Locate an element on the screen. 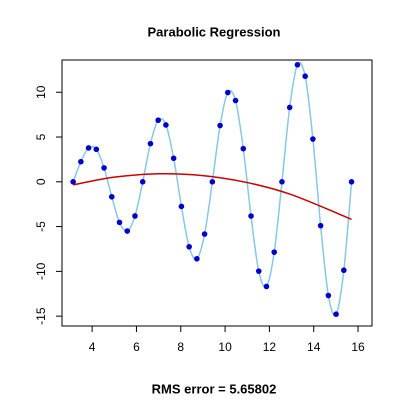 This screenshot has height=400, width=400. y-tick-label: 0 is located at coordinates (41, 181).